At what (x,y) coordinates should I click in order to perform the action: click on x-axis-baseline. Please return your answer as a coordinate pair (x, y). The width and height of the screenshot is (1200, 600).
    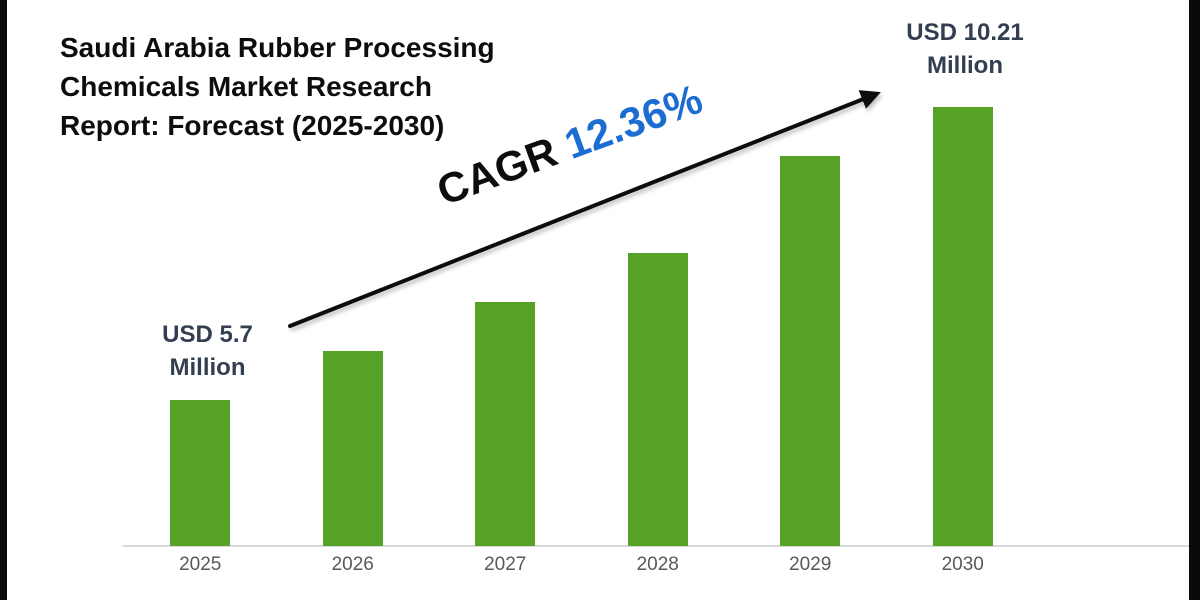
    Looking at the image, I should click on (656, 546).